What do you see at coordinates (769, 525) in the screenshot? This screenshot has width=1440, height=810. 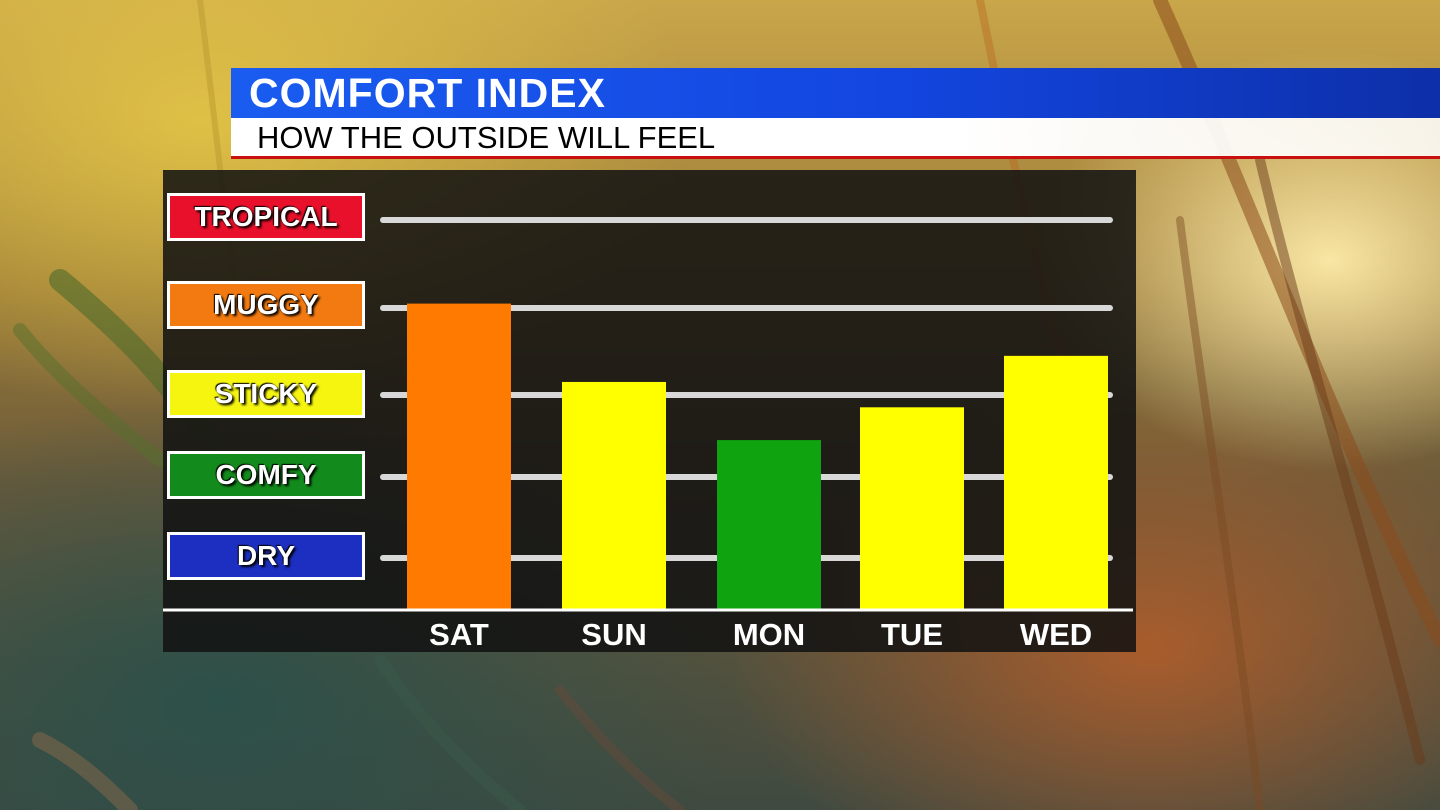 I see `bar-mon` at bounding box center [769, 525].